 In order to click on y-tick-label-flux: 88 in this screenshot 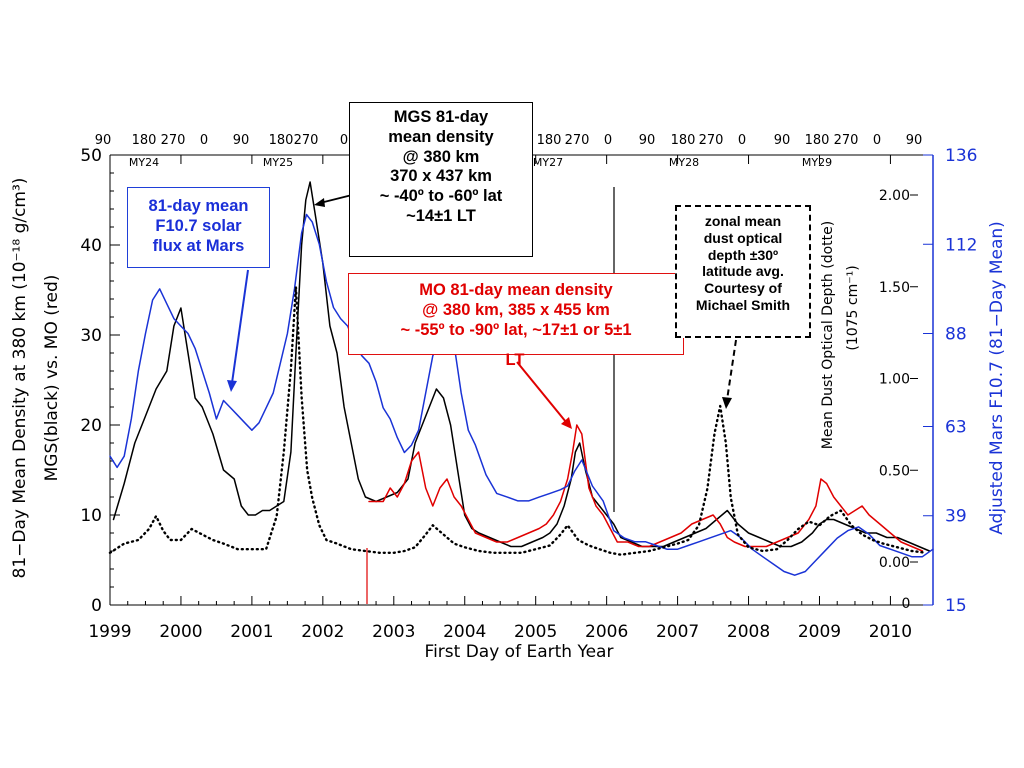, I will do `click(956, 335)`.